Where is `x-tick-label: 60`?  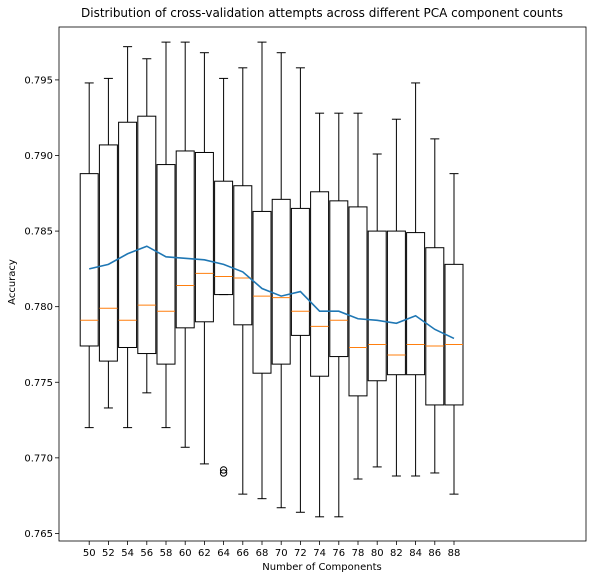
x-tick-label: 60 is located at coordinates (185, 553).